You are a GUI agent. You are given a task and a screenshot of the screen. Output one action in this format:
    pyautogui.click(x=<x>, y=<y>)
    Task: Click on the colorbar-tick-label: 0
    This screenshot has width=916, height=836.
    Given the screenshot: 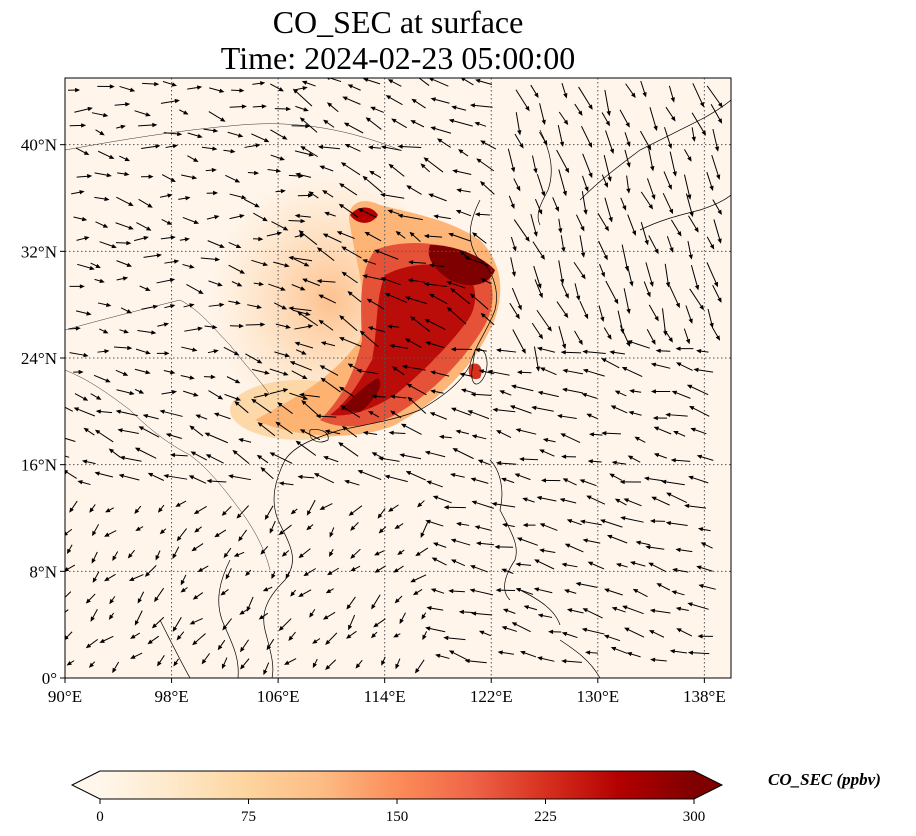 What is the action you would take?
    pyautogui.click(x=100, y=817)
    